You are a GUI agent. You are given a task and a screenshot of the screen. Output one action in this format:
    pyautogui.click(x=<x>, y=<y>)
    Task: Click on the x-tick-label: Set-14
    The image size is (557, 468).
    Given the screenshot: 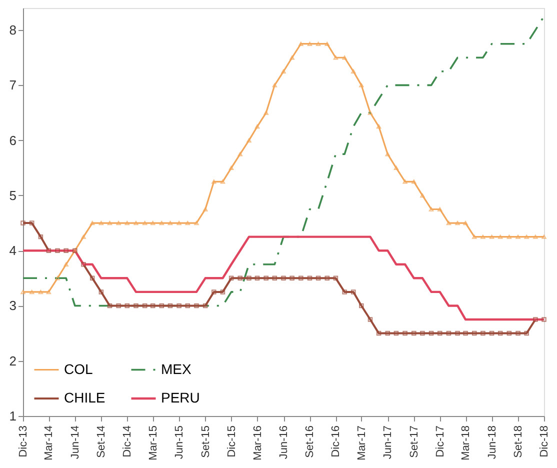 What is the action you would take?
    pyautogui.click(x=102, y=442)
    